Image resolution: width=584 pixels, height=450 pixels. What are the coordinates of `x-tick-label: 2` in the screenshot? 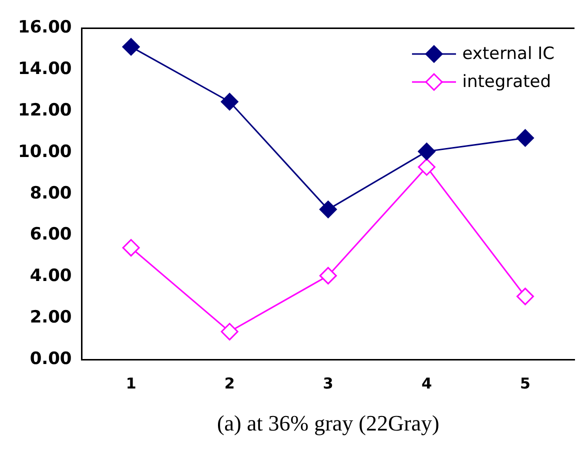 It's located at (229, 383).